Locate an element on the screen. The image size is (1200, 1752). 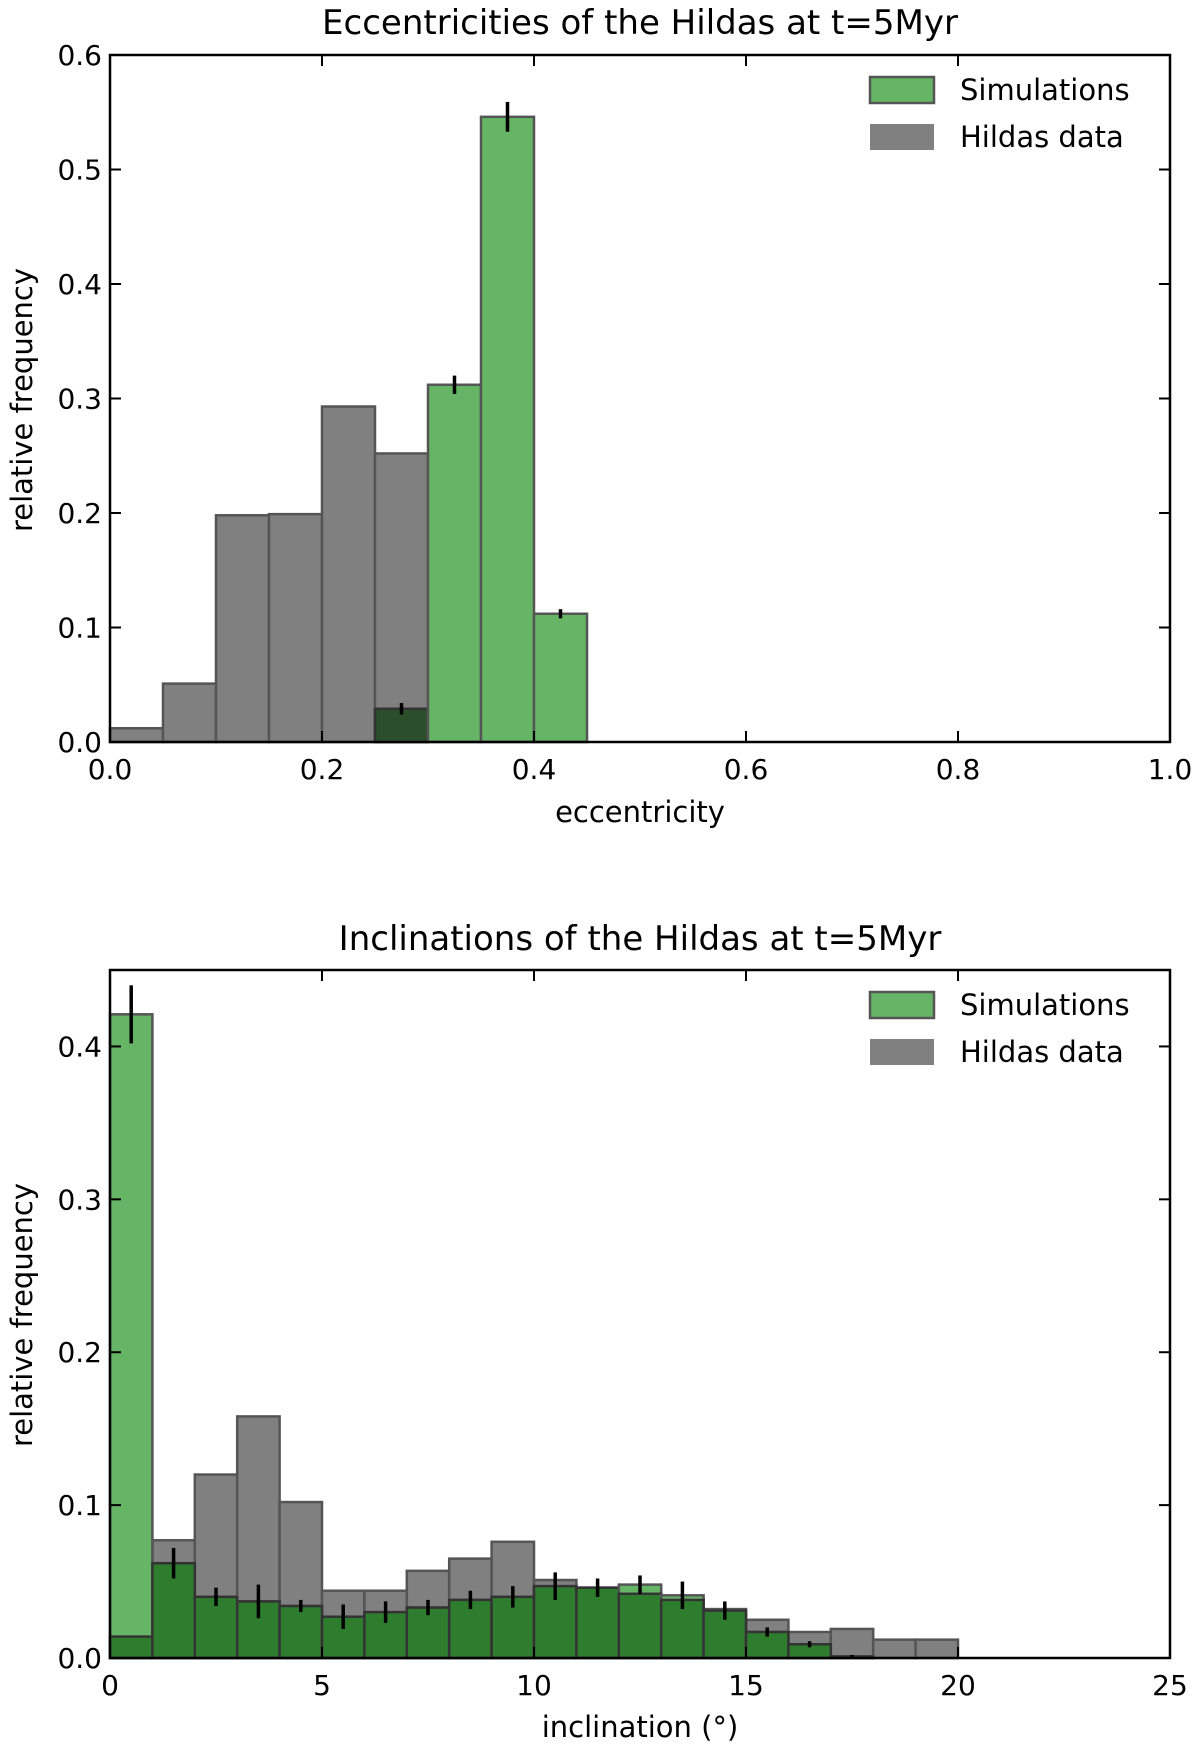
chart-title: Eccentricities of the Hildas at t=5Myr is located at coordinates (640, 23).